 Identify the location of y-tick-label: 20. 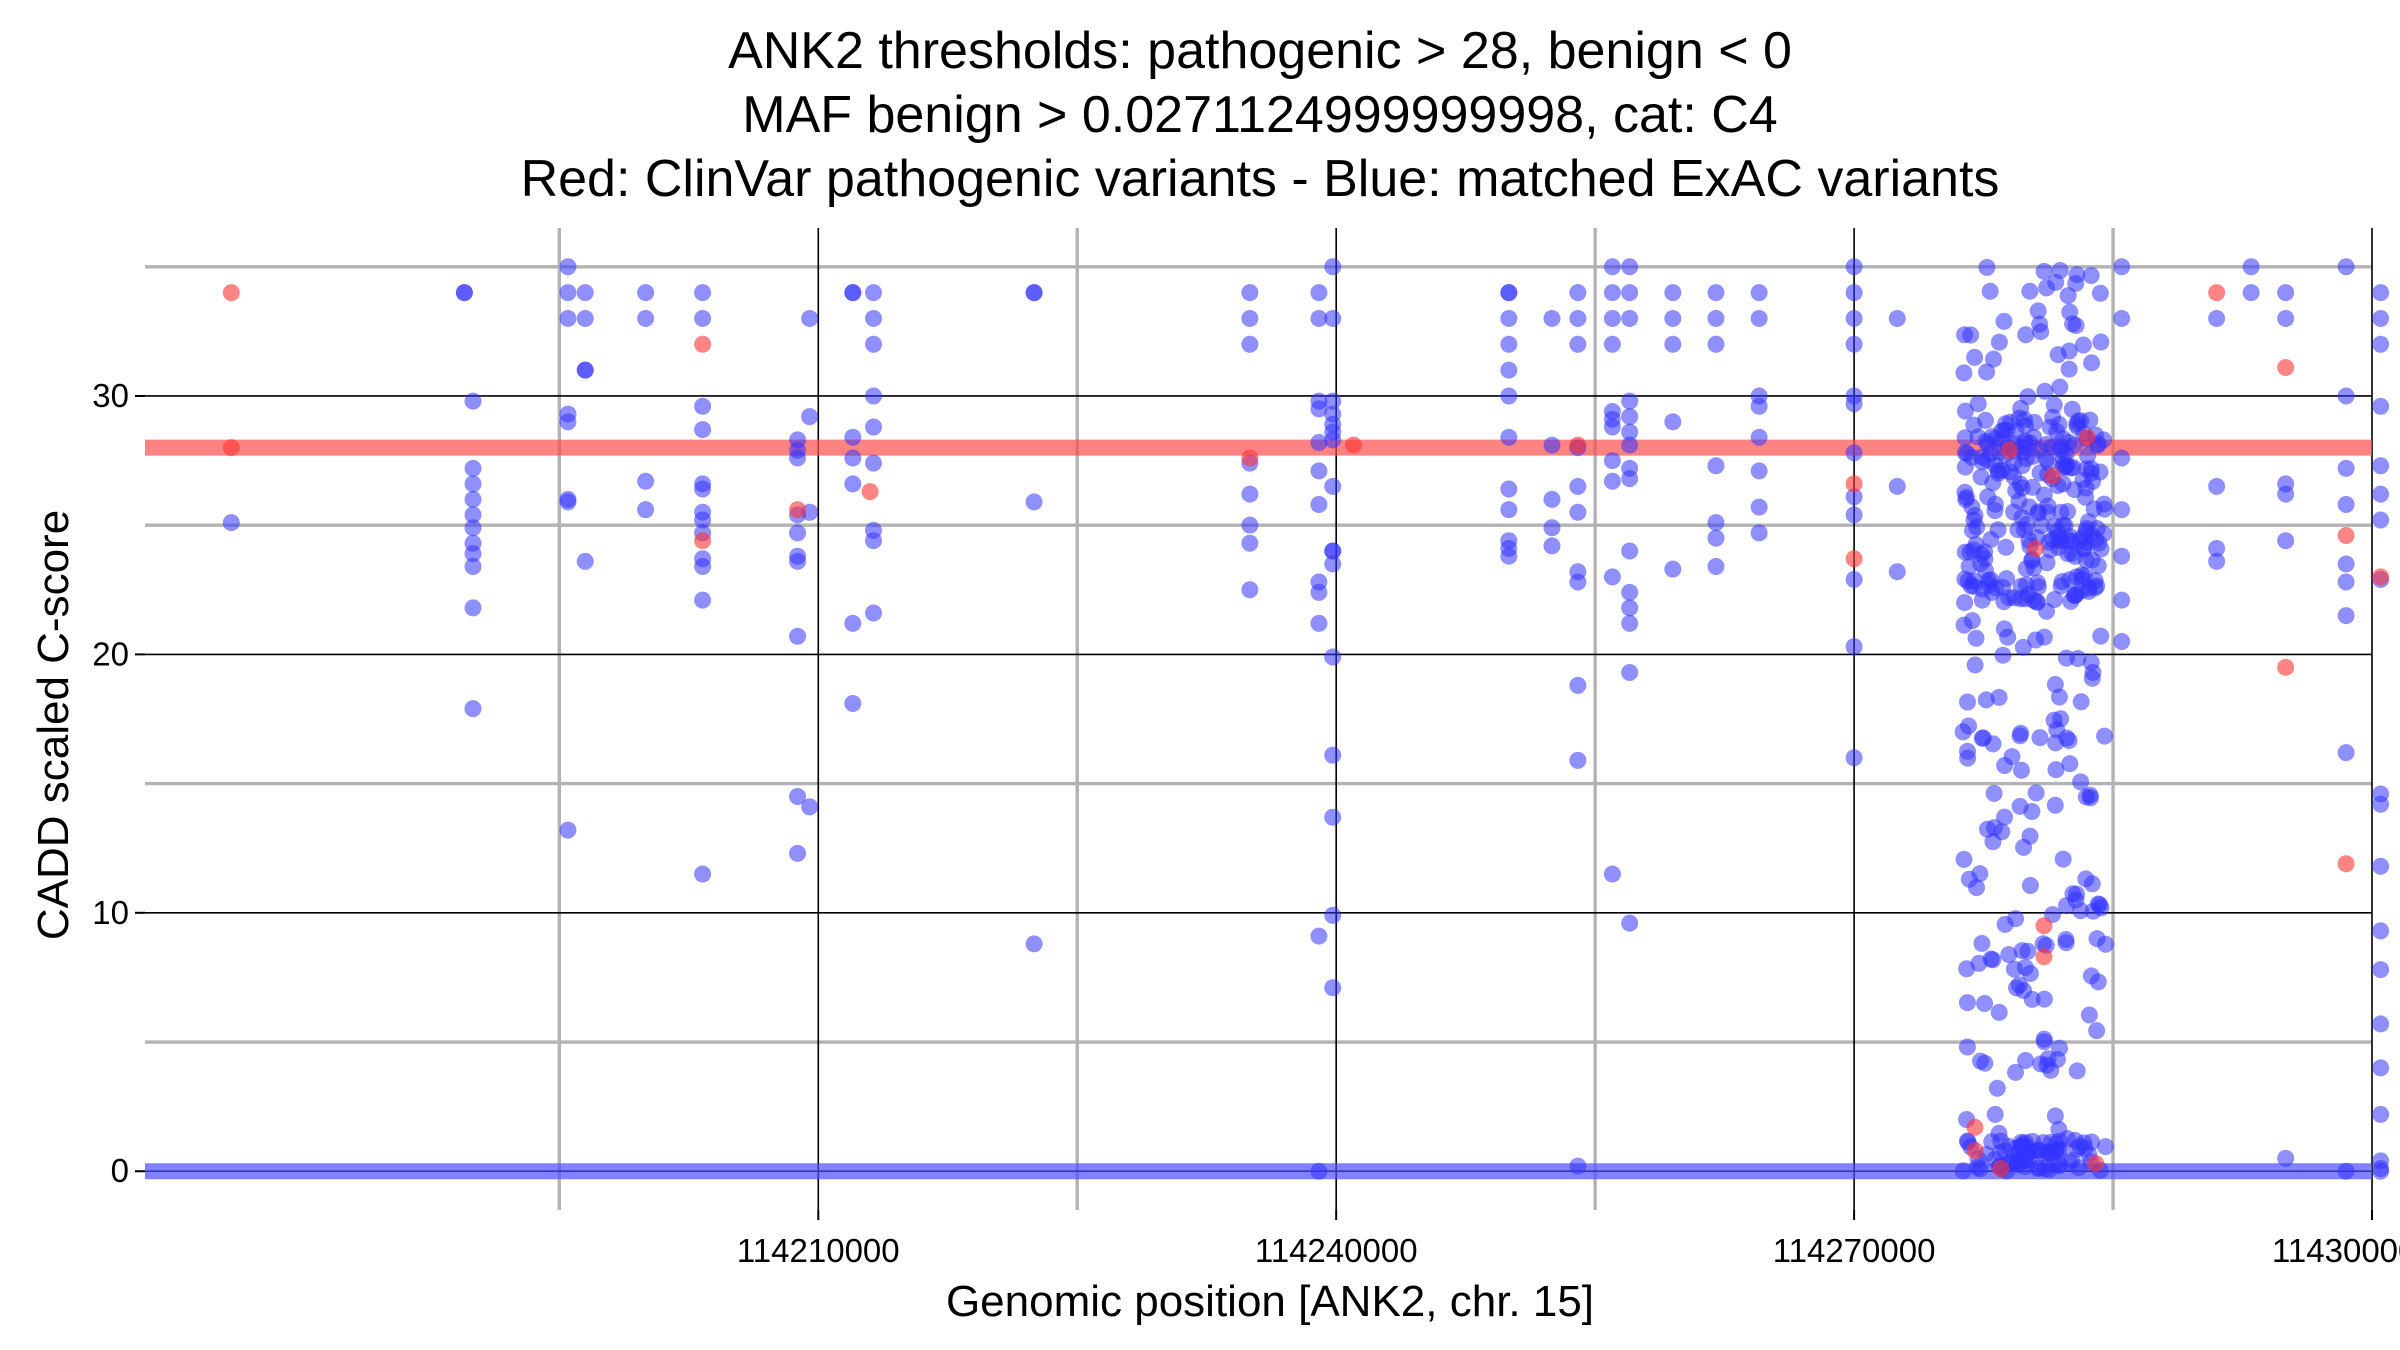
(110, 653).